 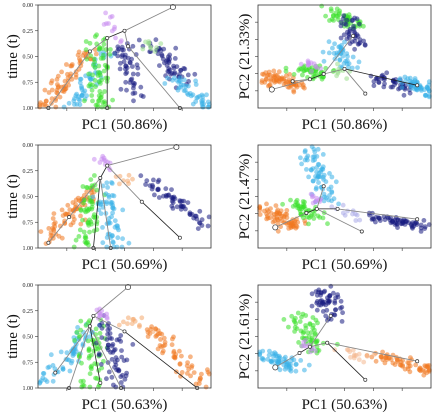 What do you see at coordinates (28, 223) in the screenshot?
I see `y-tick-label: 0.75` at bounding box center [28, 223].